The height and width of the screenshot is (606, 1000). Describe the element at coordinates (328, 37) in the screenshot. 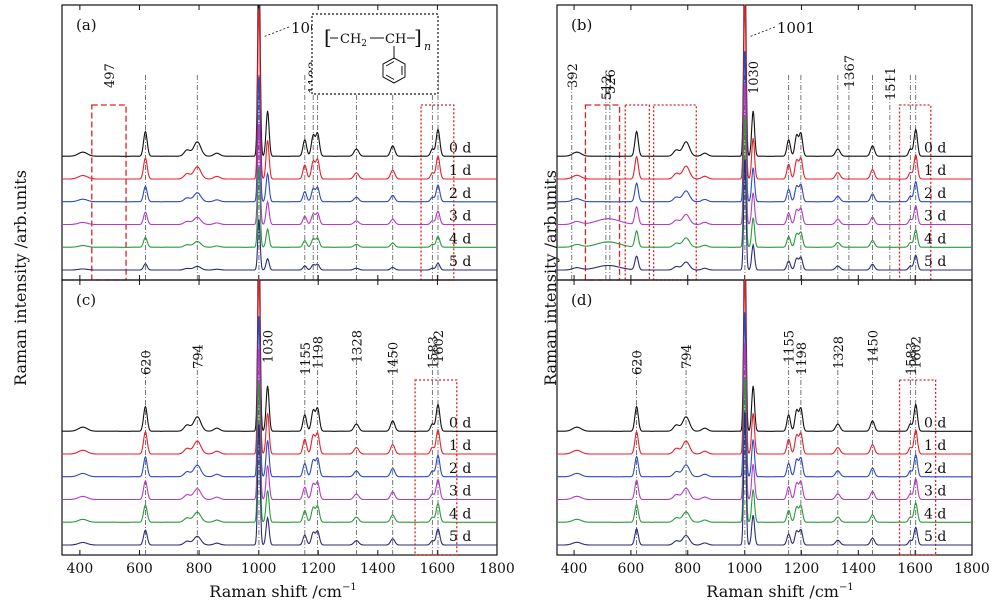

I see `inset-bracket-left: [` at that location.